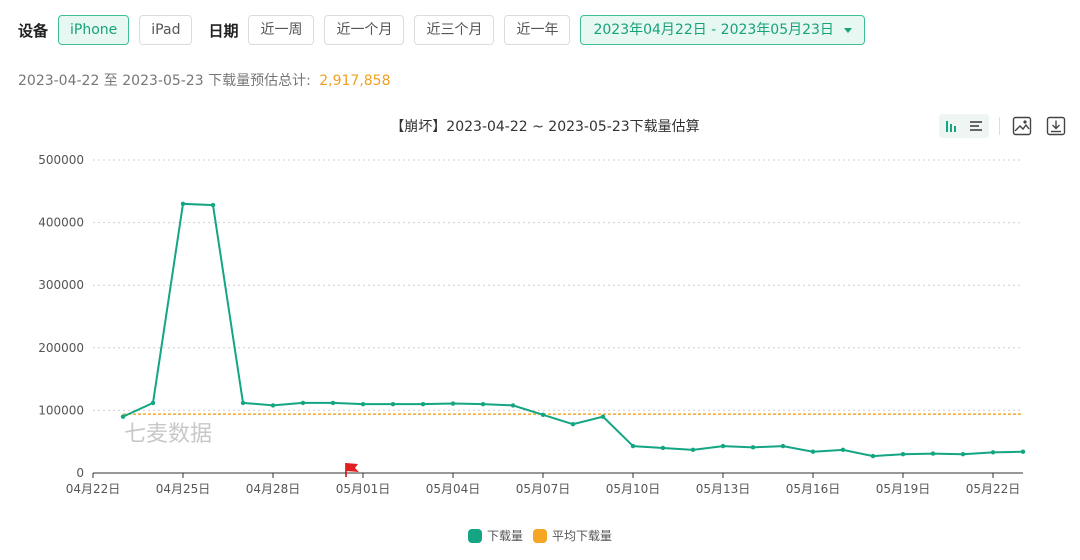 The height and width of the screenshot is (560, 1080). I want to click on summary-text: 2023-04-22 至 2023-05-23 下载量预估总计:, so click(164, 81).